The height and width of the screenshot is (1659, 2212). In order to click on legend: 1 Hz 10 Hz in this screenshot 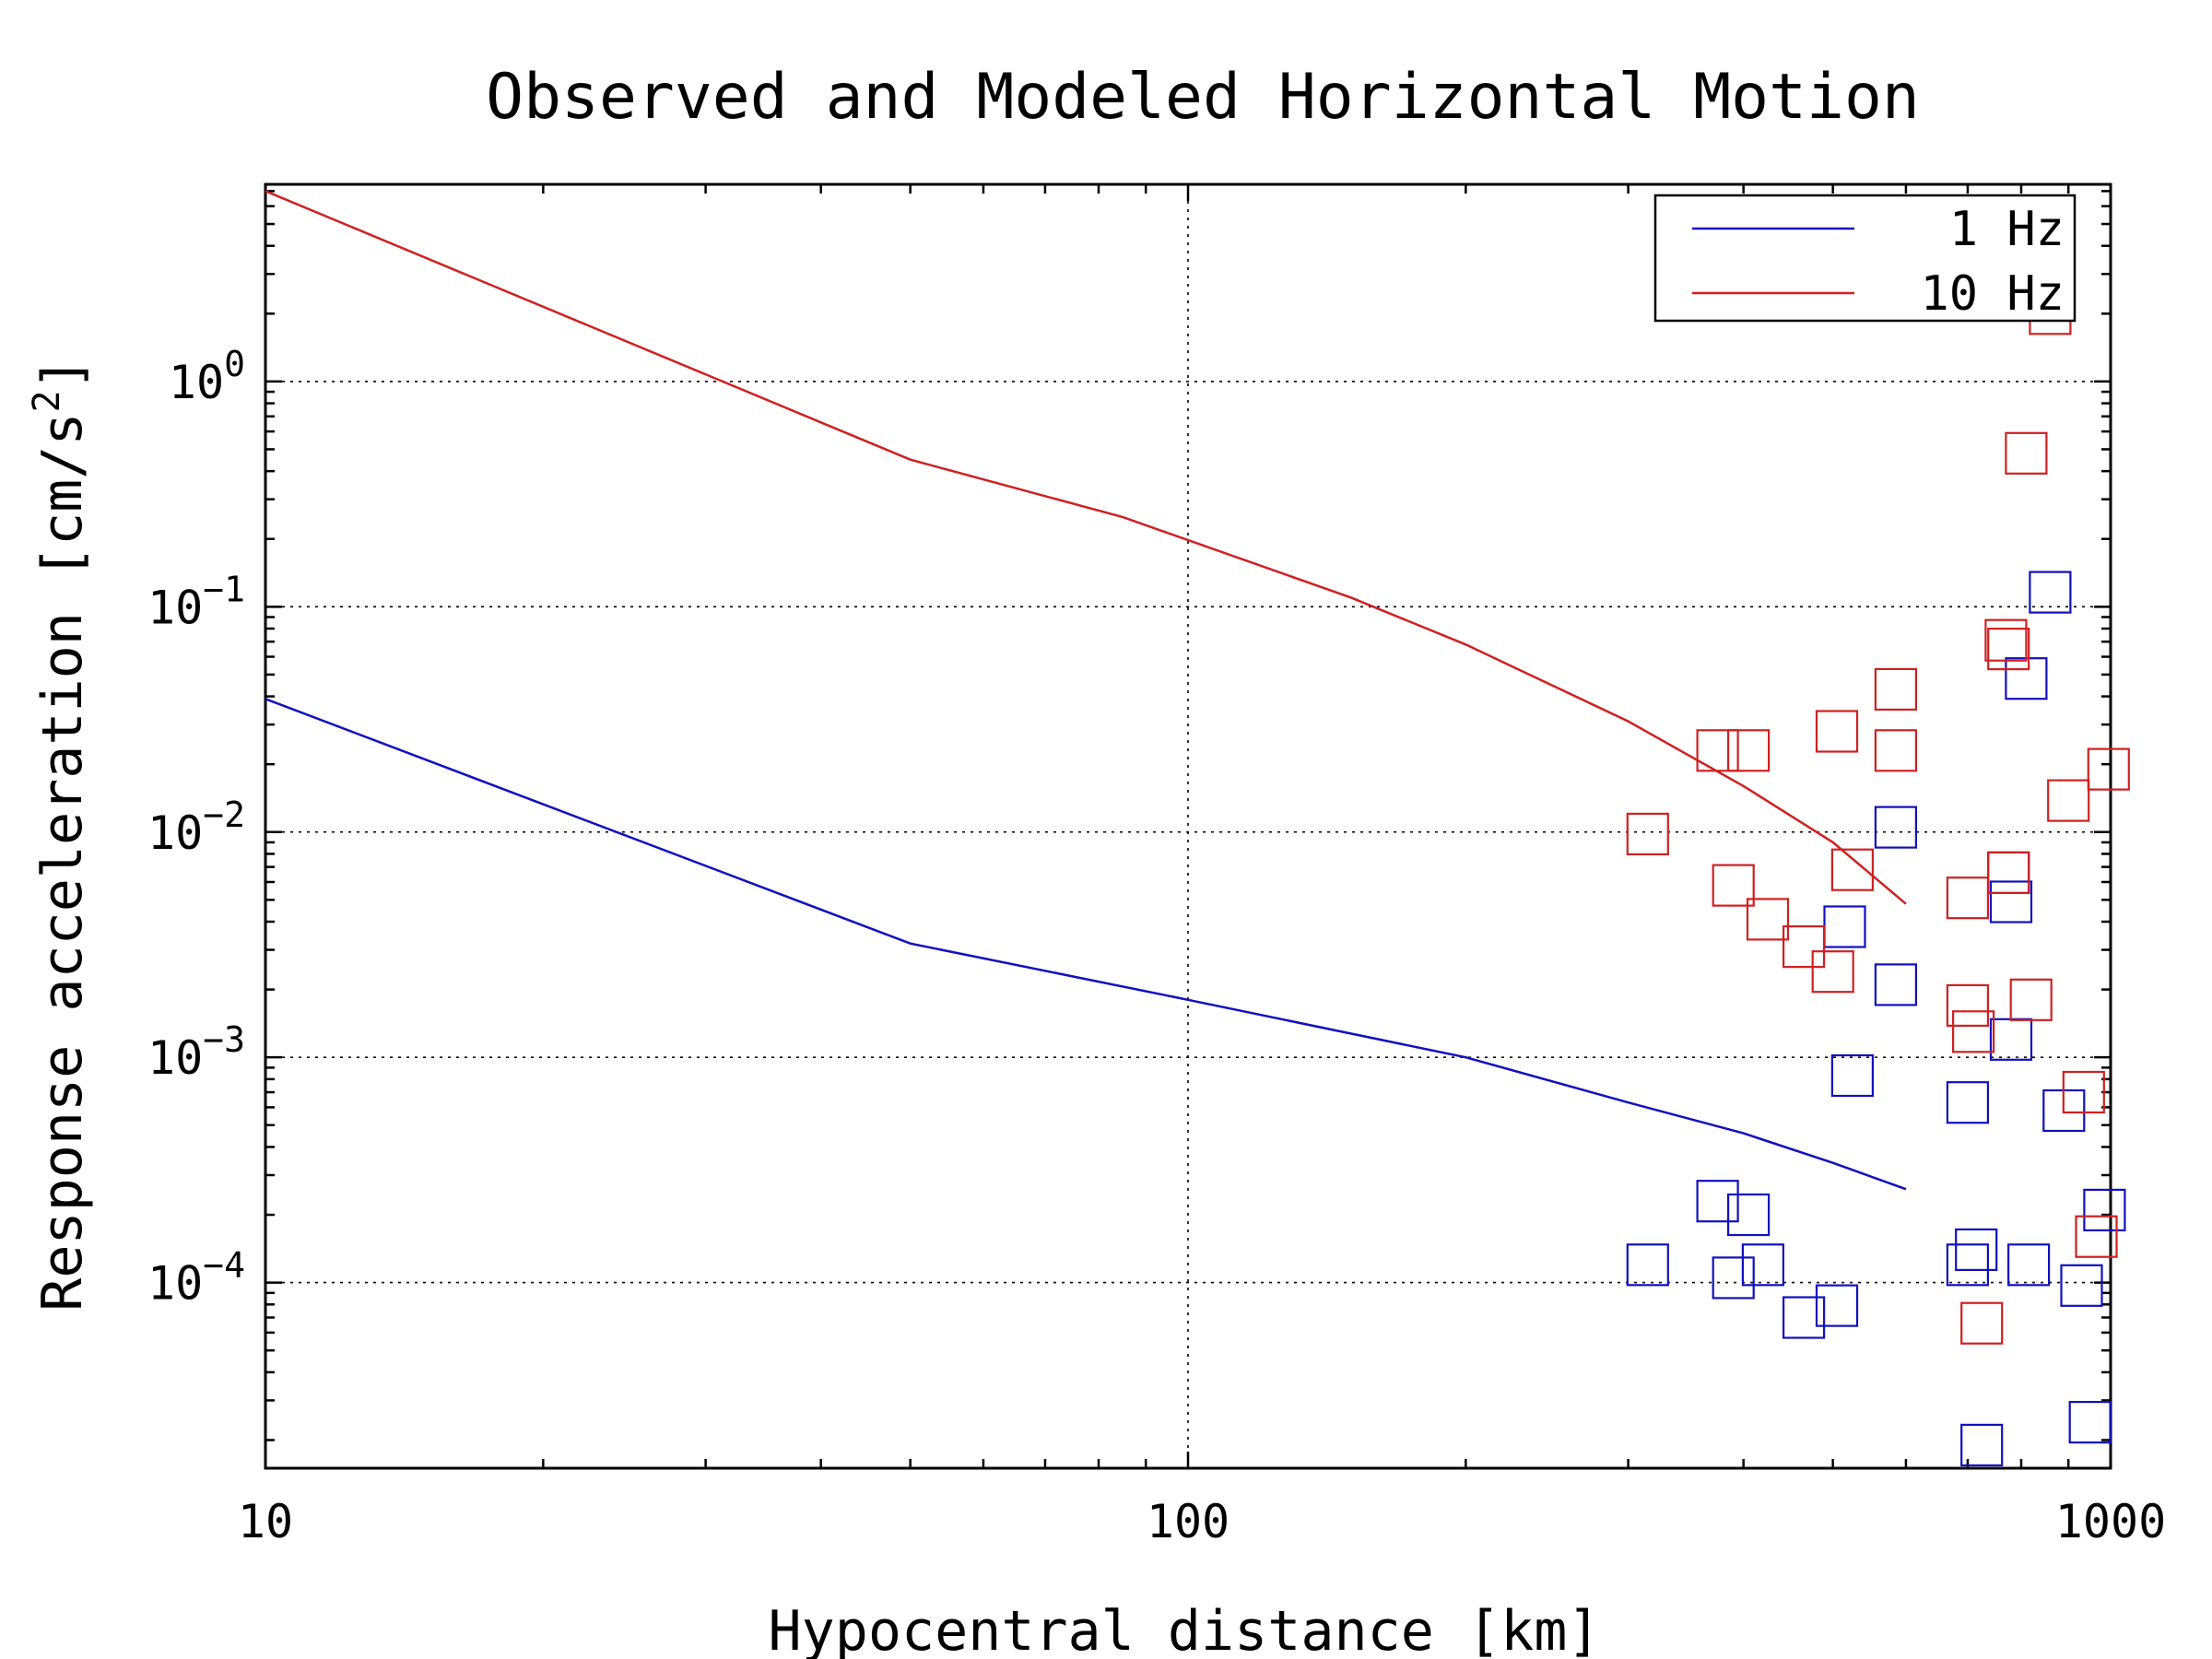, I will do `click(1865, 258)`.